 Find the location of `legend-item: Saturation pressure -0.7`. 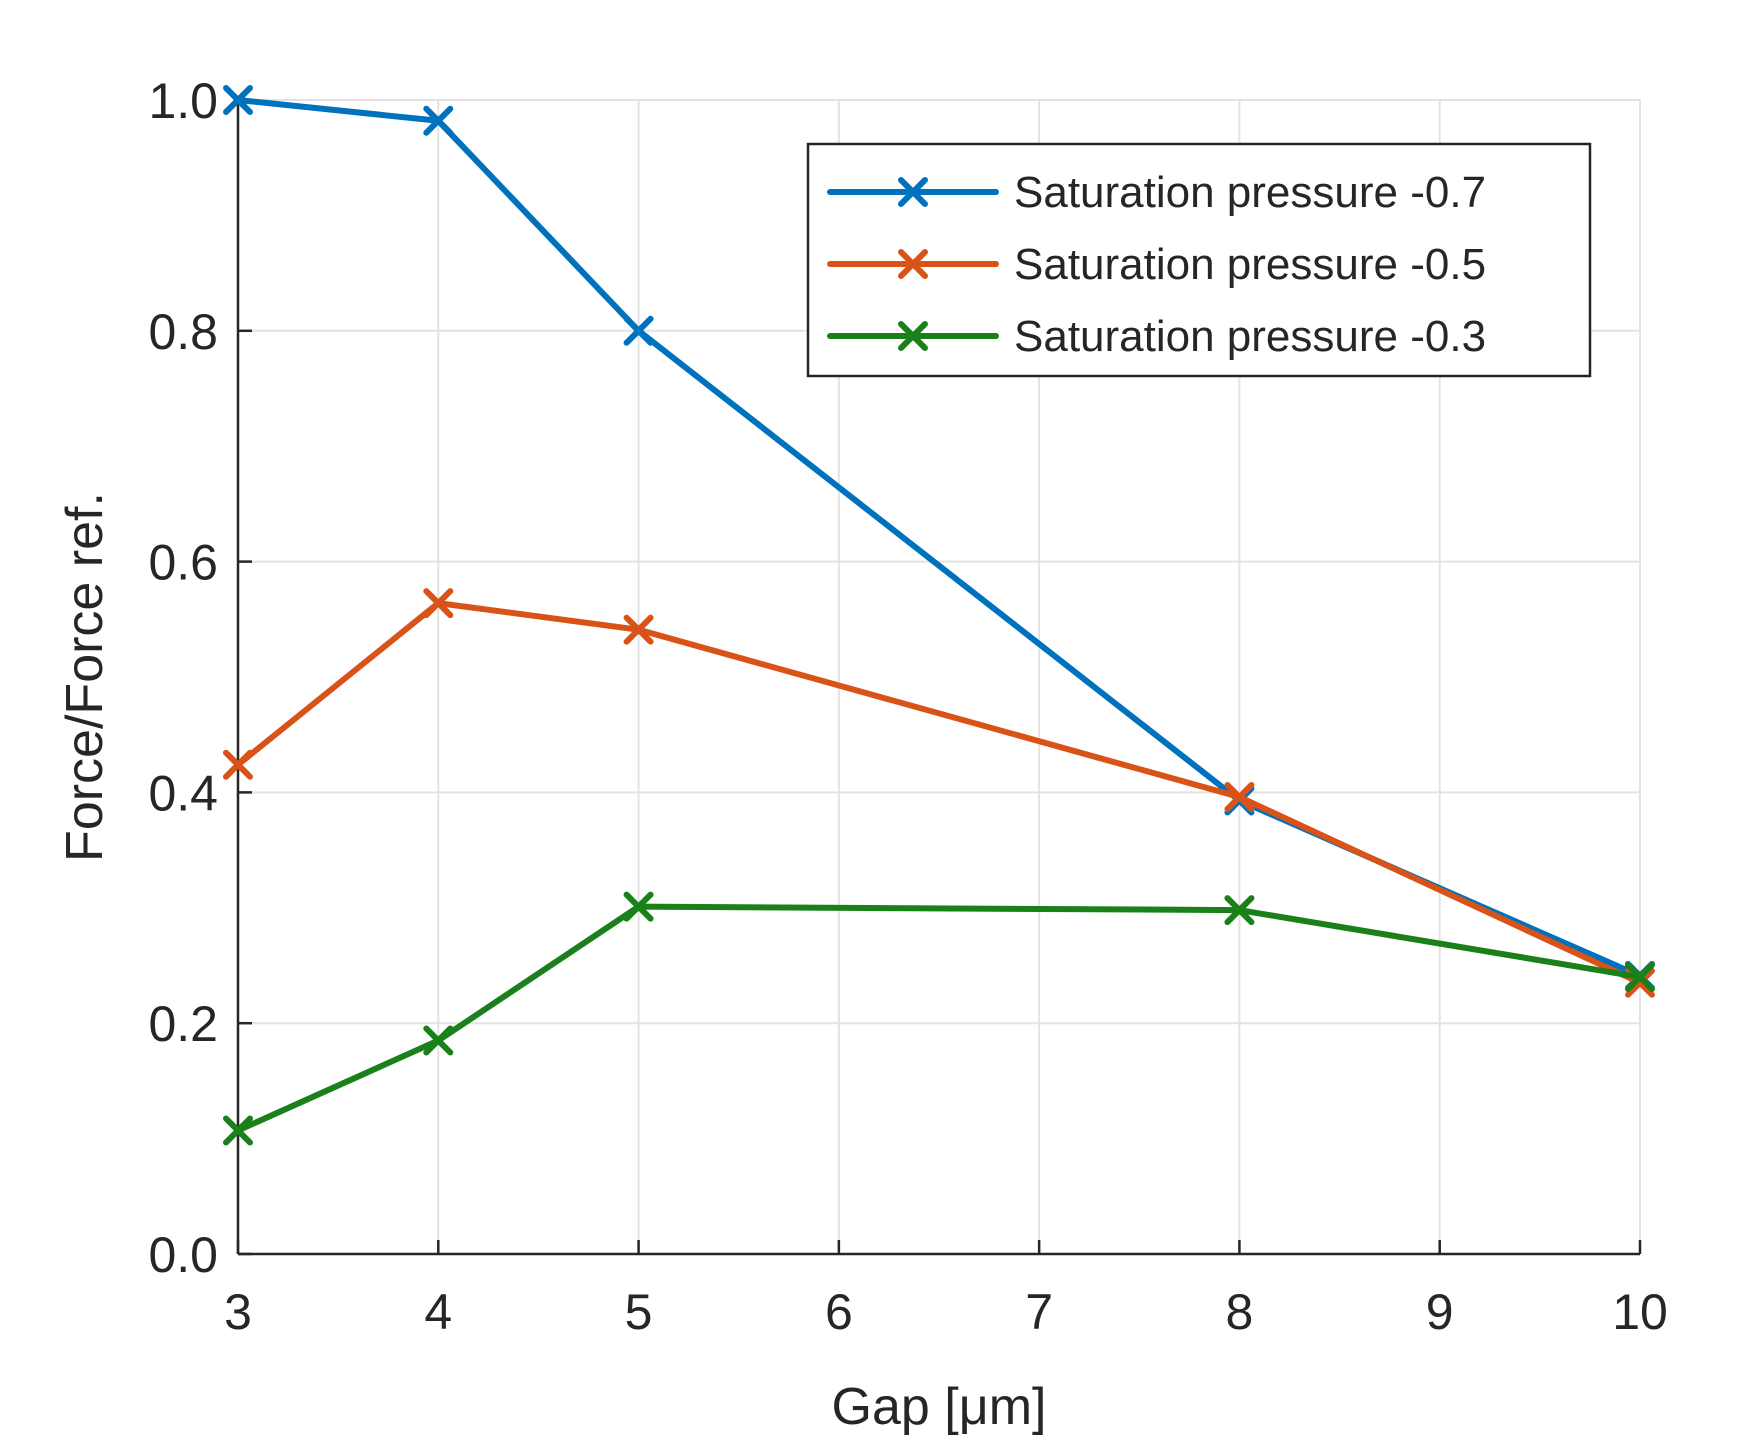

legend-item: Saturation pressure -0.7 is located at coordinates (1156, 192).